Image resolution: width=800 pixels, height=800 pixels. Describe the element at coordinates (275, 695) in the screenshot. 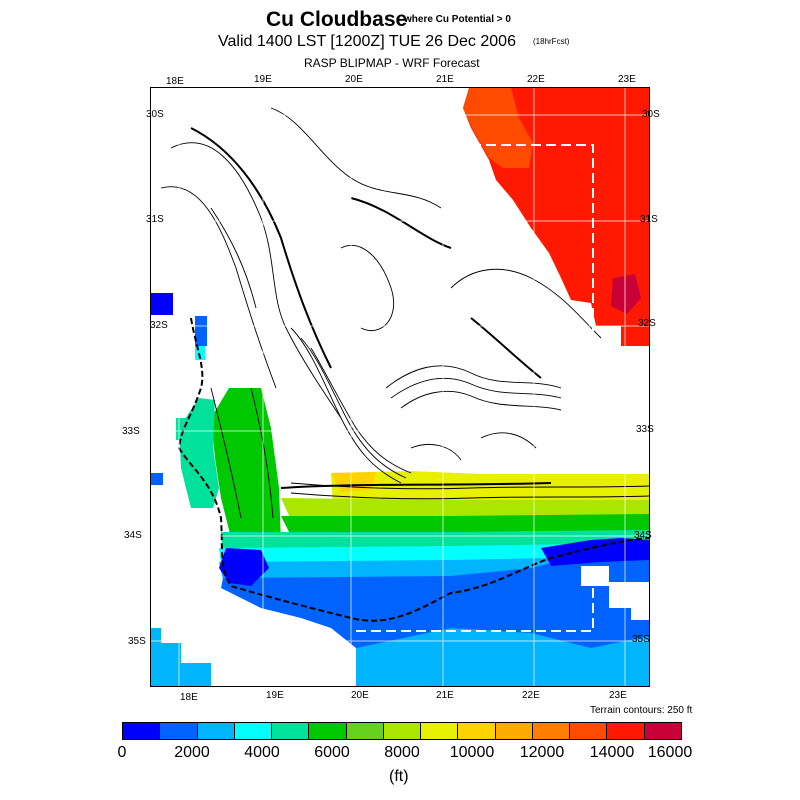

I see `lon-label-bottom: 19E` at that location.